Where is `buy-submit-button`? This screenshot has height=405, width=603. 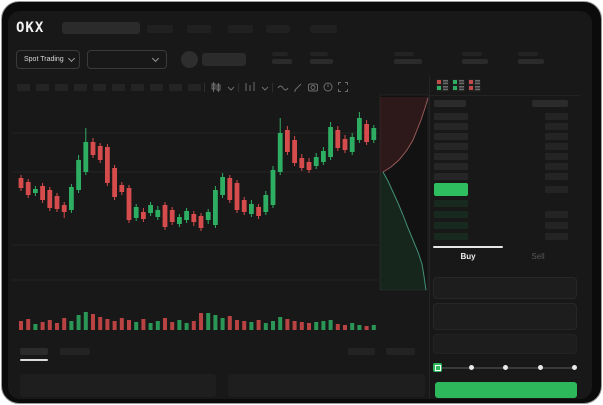
buy-submit-button is located at coordinates (506, 390).